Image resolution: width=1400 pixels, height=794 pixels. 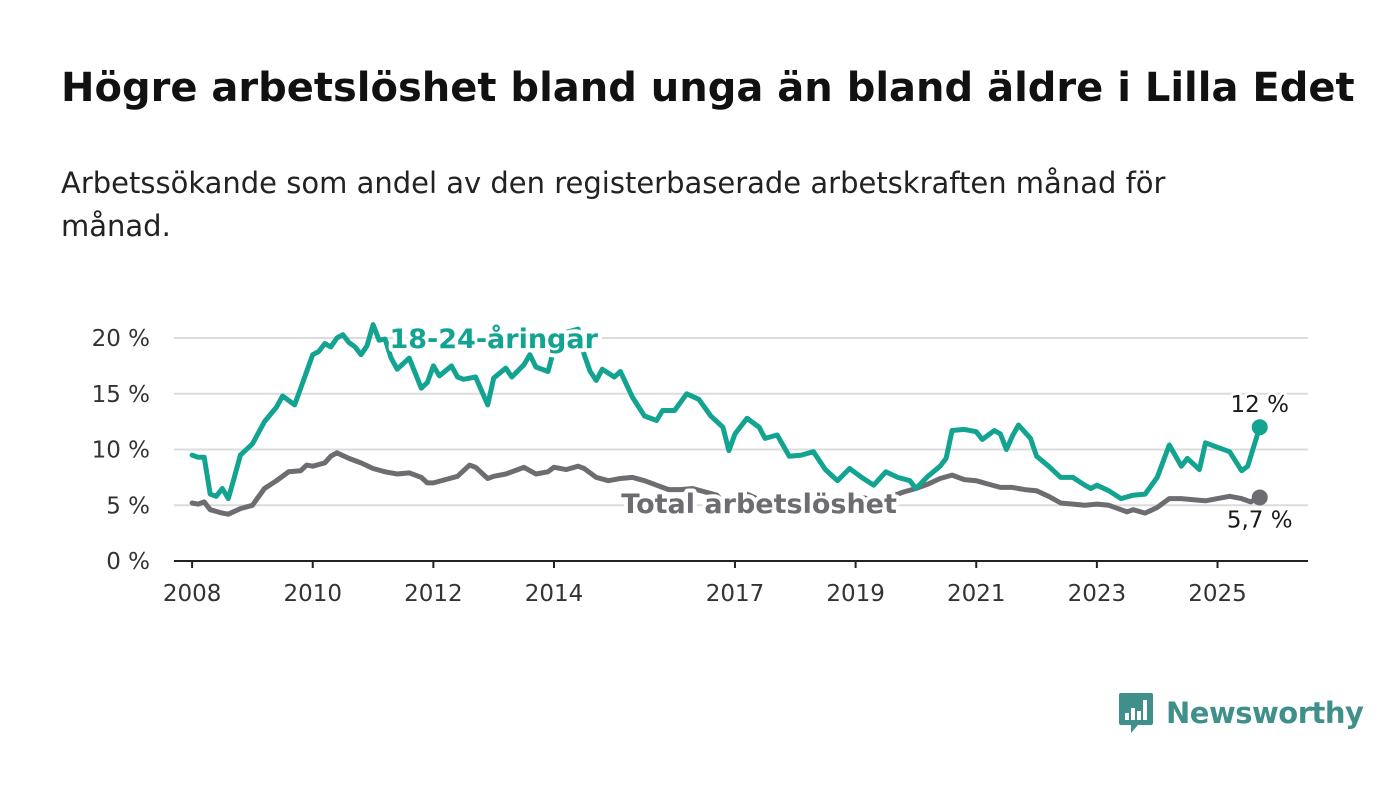 What do you see at coordinates (1097, 594) in the screenshot?
I see `x-tick-label: 2023` at bounding box center [1097, 594].